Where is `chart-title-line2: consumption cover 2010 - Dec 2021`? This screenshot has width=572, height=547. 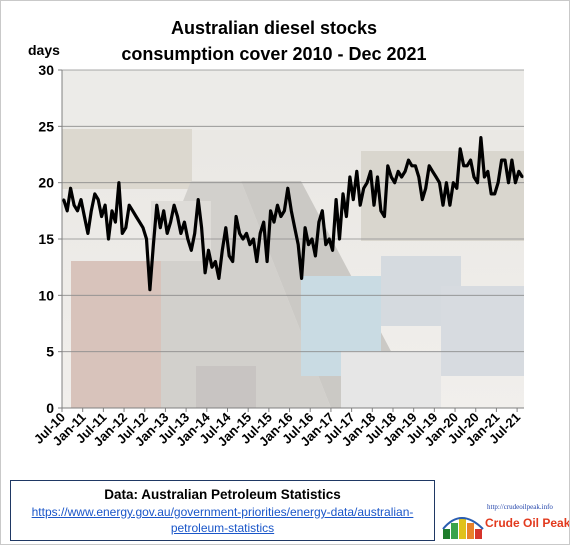
chart-title-line2: consumption cover 2010 - Dec 2021 is located at coordinates (273, 54).